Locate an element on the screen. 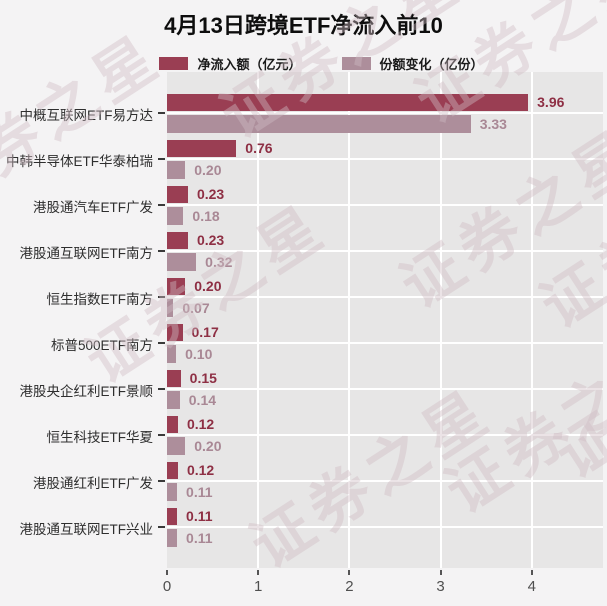 The height and width of the screenshot is (606, 607). legend-swatch-net-inflow is located at coordinates (174, 63).